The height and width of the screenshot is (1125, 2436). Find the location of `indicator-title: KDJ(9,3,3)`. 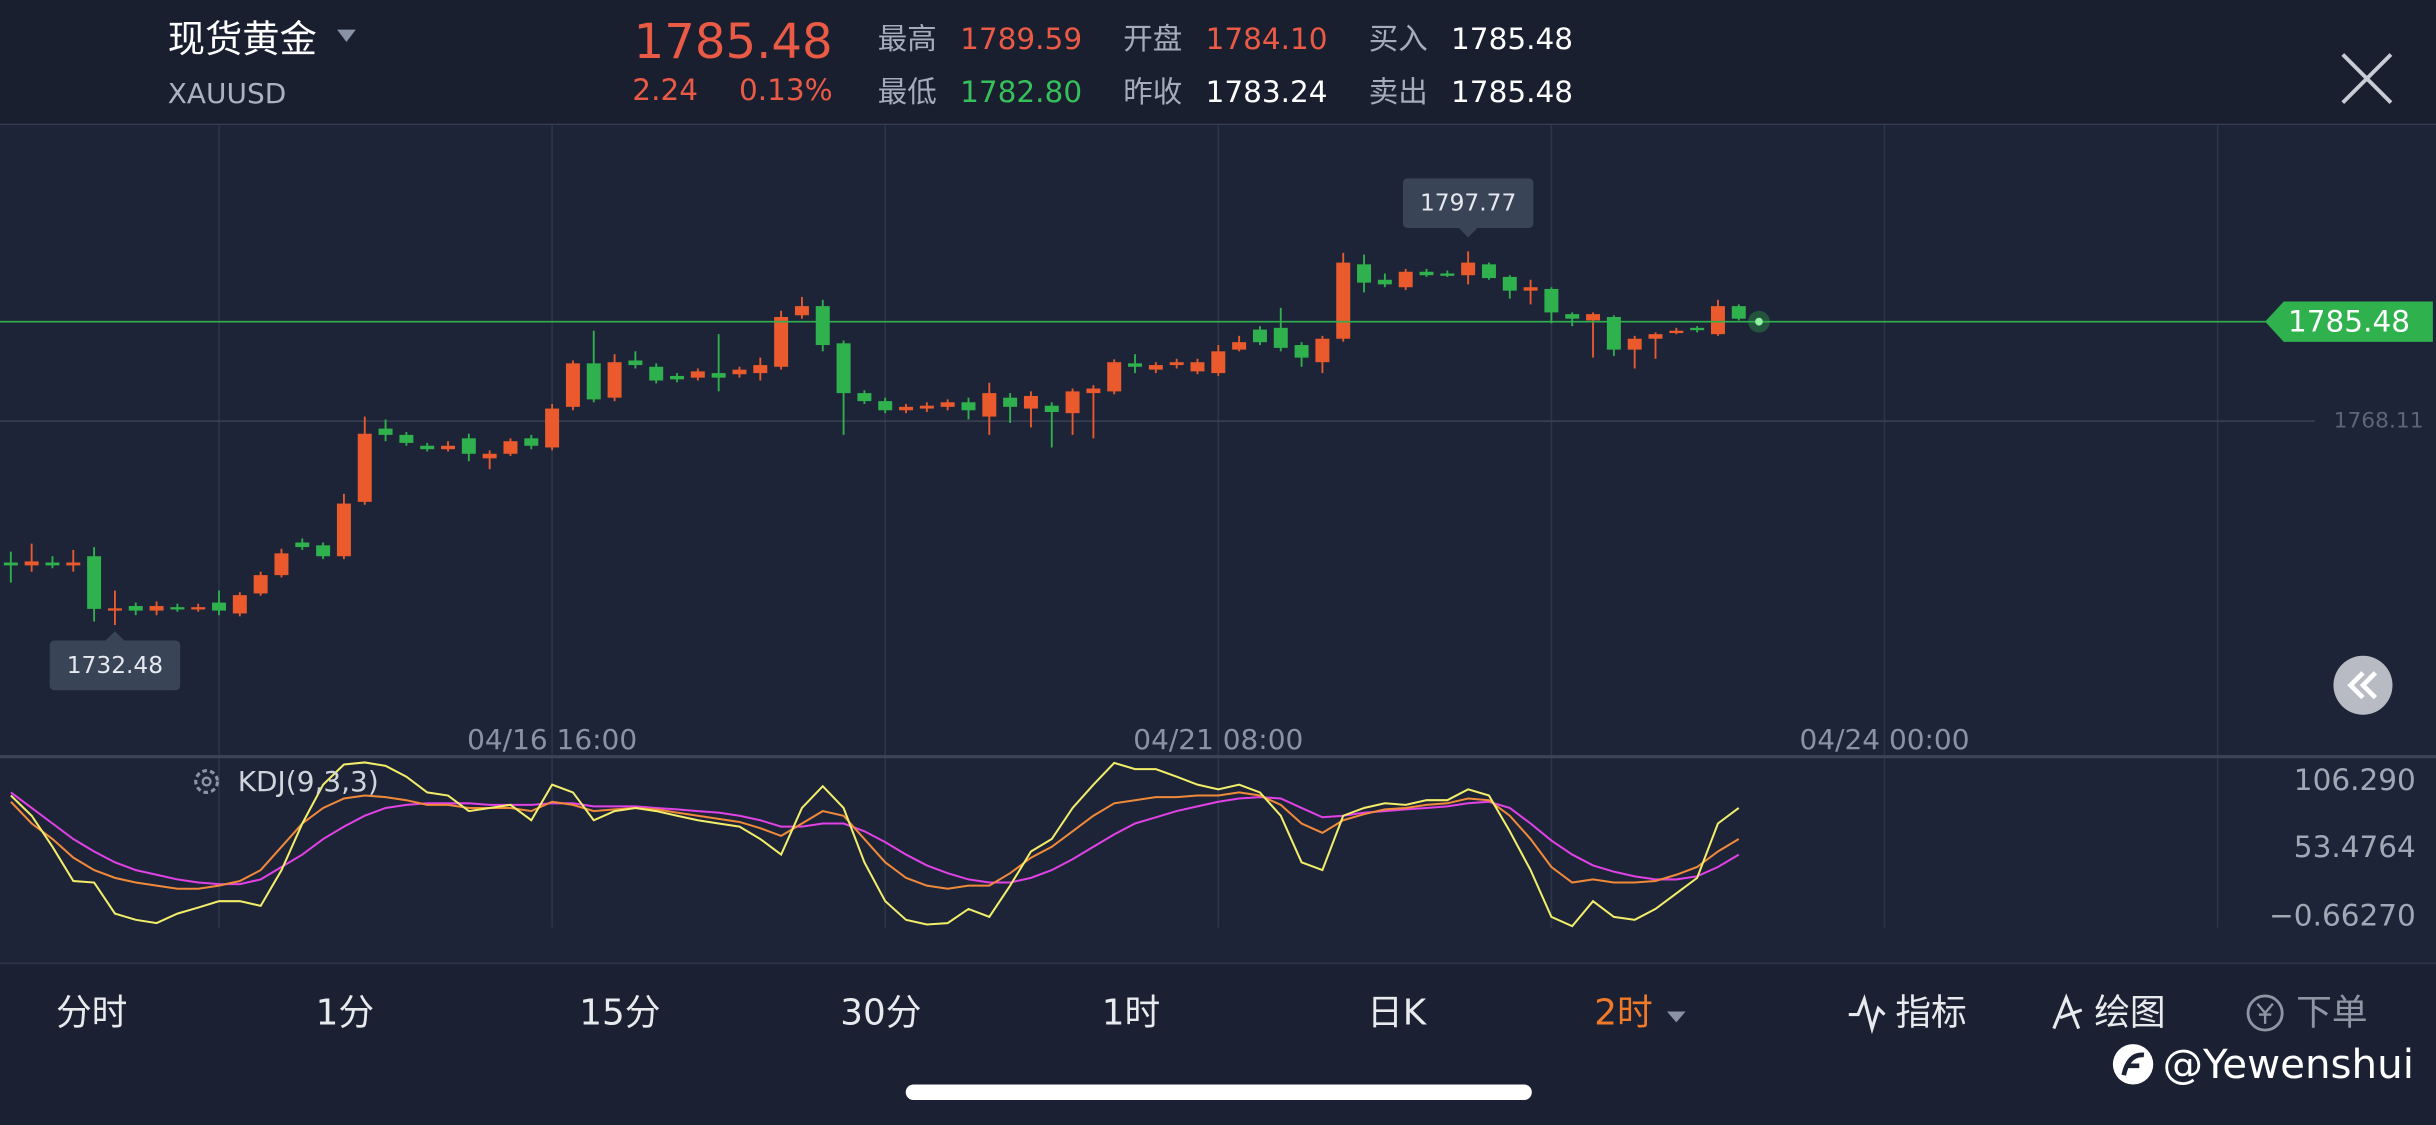

indicator-title: KDJ(9,3,3) is located at coordinates (308, 781).